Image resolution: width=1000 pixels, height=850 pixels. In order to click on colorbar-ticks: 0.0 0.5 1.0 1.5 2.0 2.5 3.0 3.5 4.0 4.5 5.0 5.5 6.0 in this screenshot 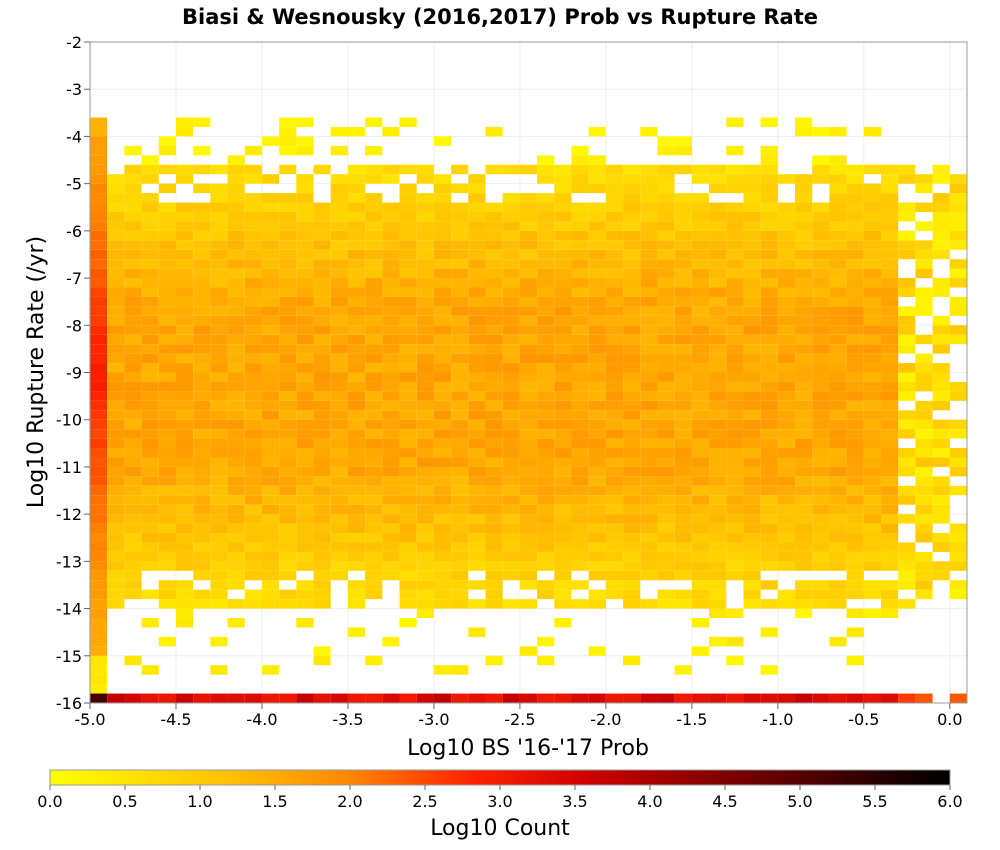, I will do `click(500, 798)`.